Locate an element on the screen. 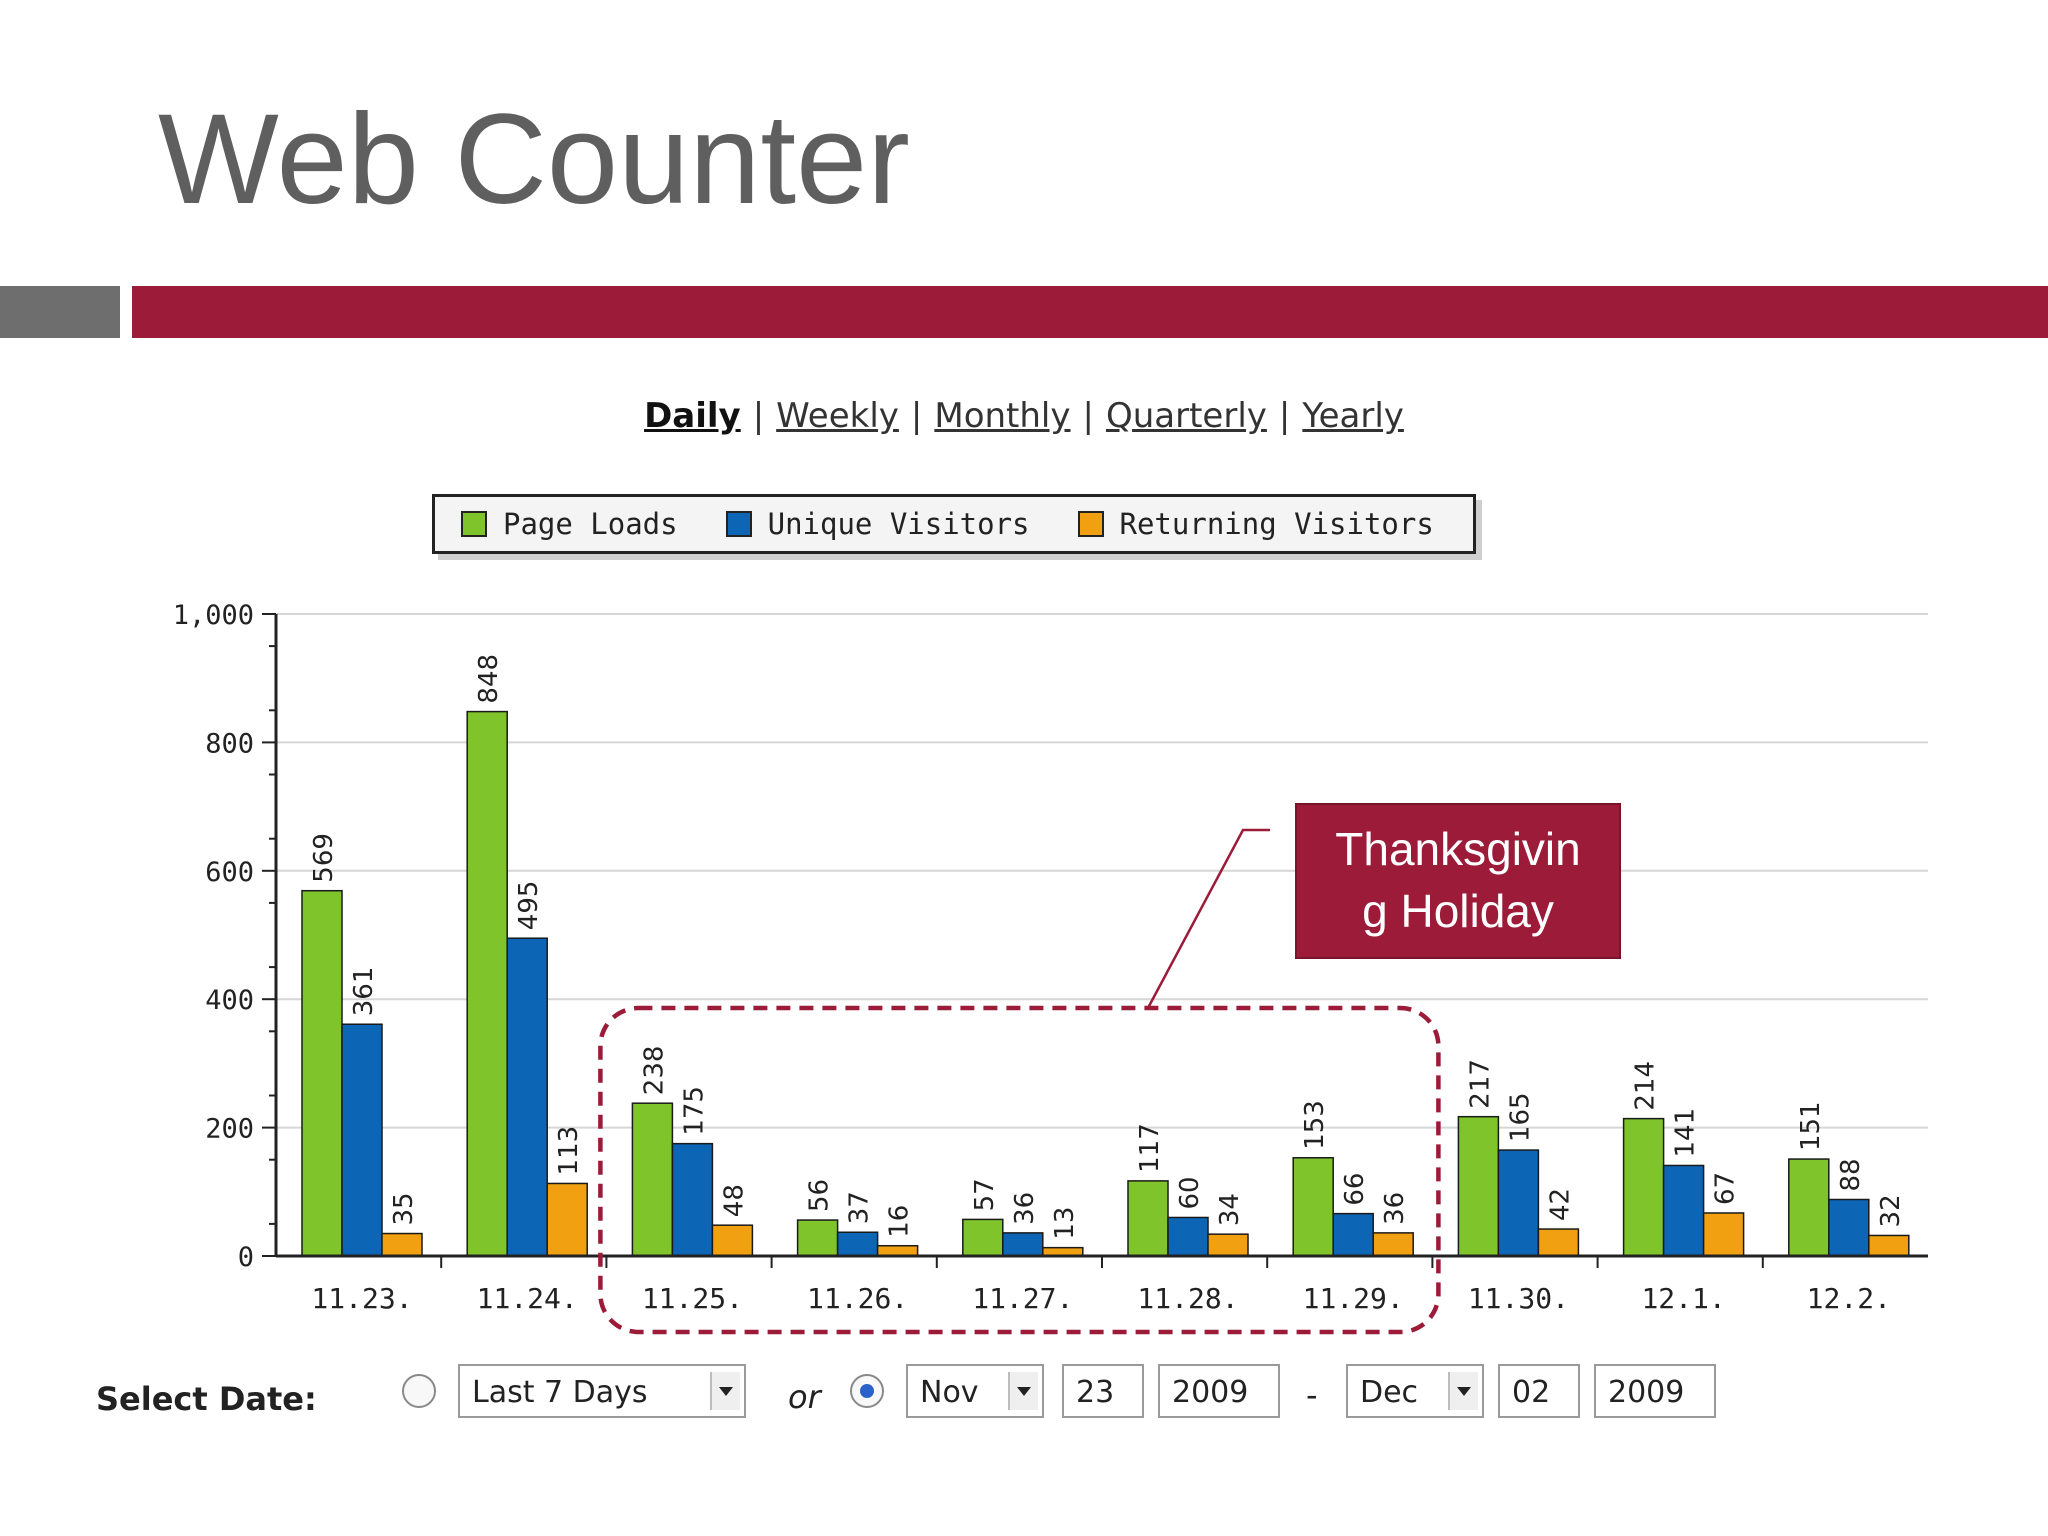  y-tick-label: 800 is located at coordinates (229, 743).